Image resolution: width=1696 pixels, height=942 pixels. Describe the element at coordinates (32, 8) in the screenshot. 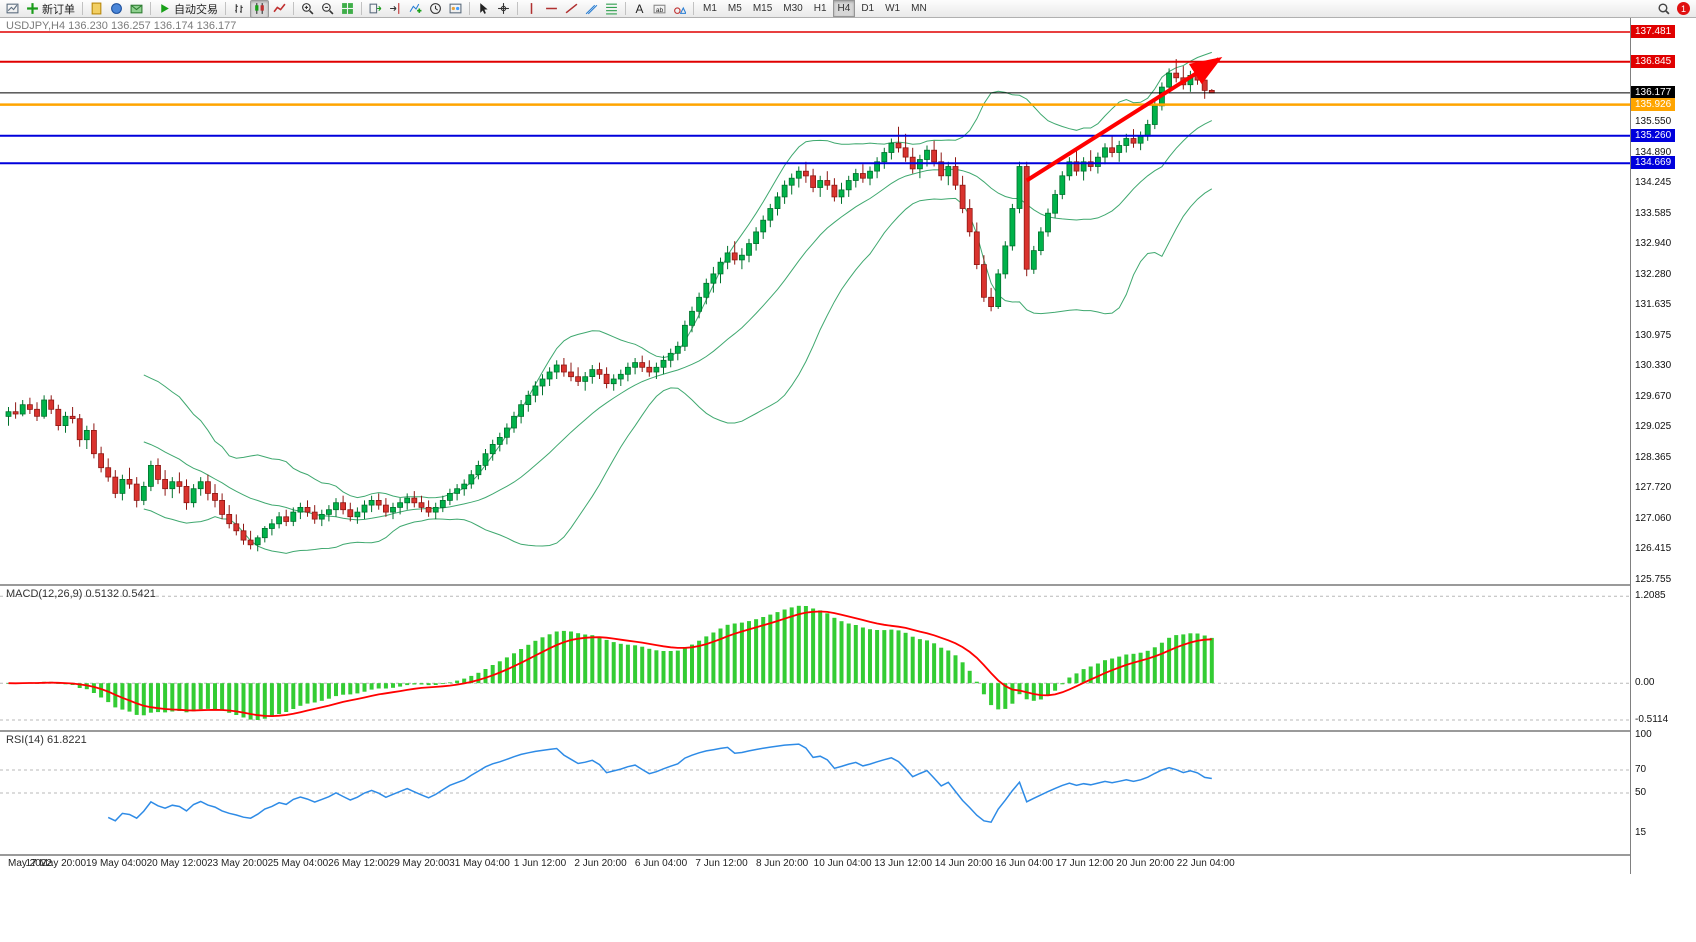

I see `plus-green-icon` at that location.